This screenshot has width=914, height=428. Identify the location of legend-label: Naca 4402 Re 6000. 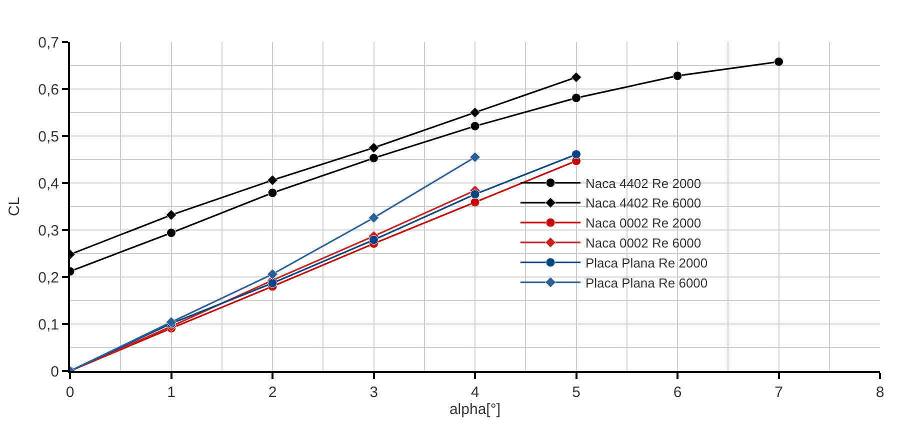
(644, 203).